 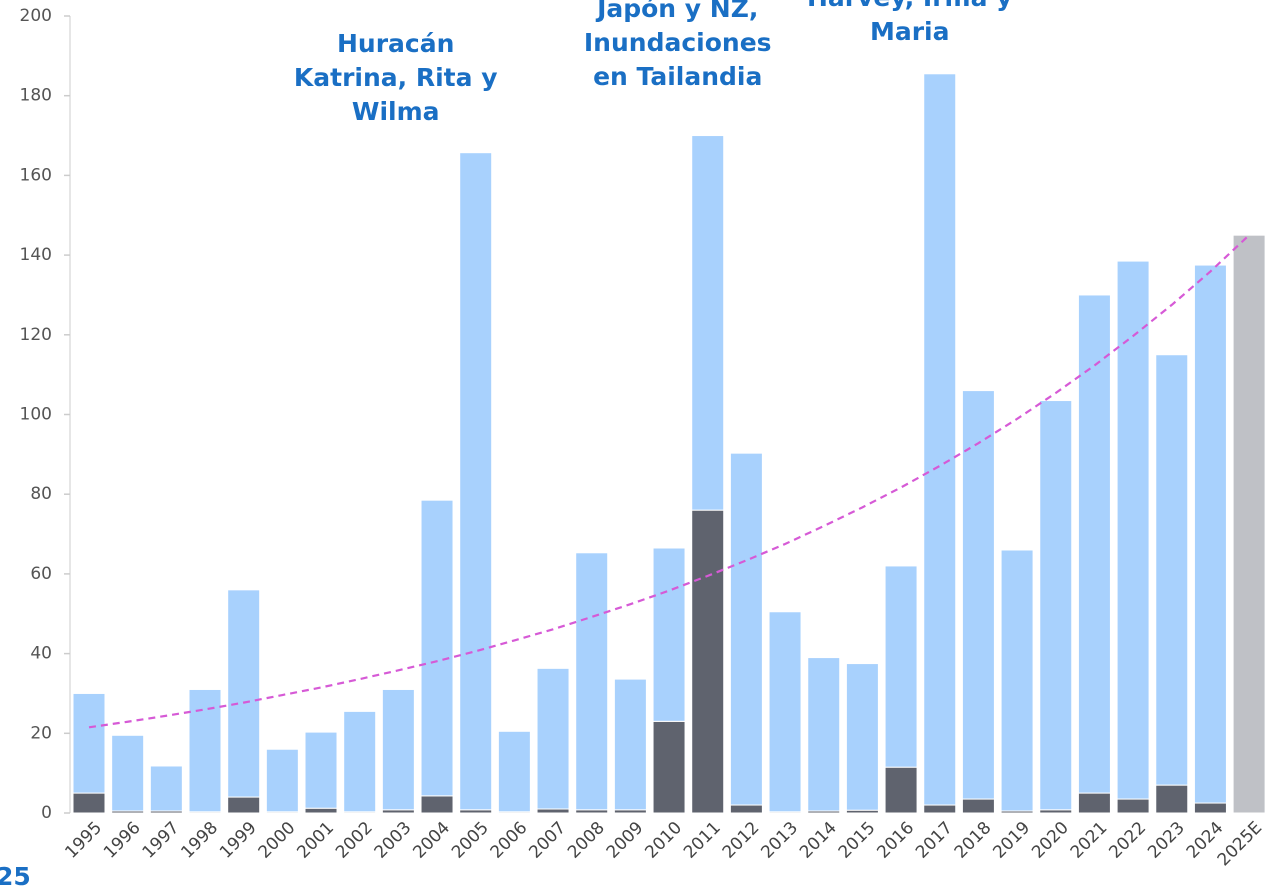 I want to click on footer-text: 25, so click(x=15, y=876).